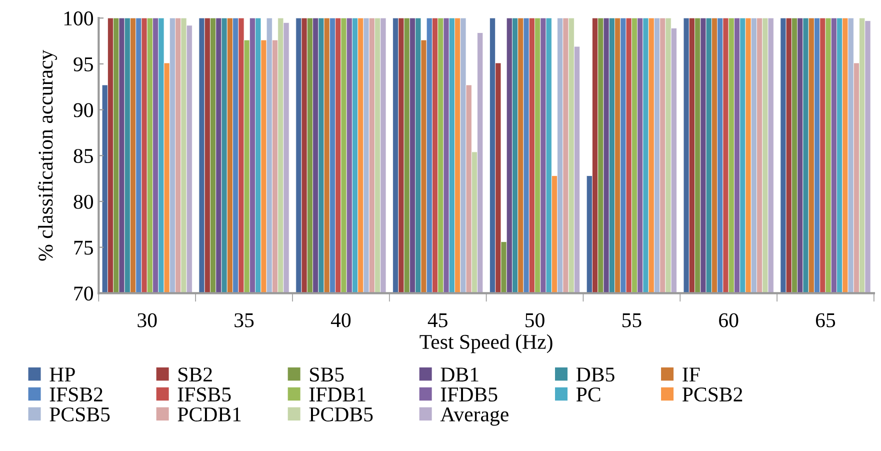 The image size is (881, 451). What do you see at coordinates (83, 156) in the screenshot?
I see `y-tick-label: 85` at bounding box center [83, 156].